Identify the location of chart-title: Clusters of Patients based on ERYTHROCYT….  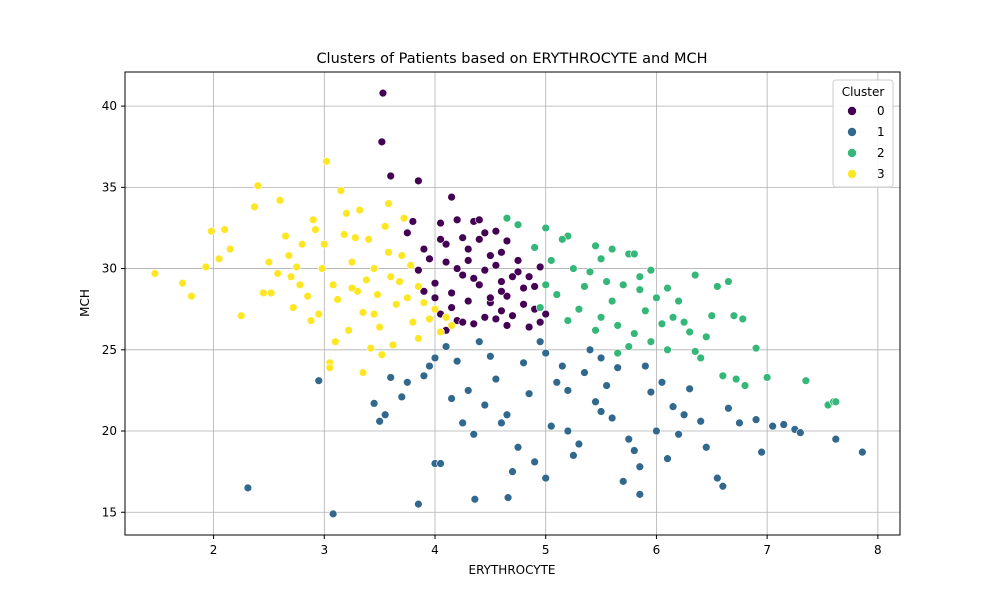
(511, 59).